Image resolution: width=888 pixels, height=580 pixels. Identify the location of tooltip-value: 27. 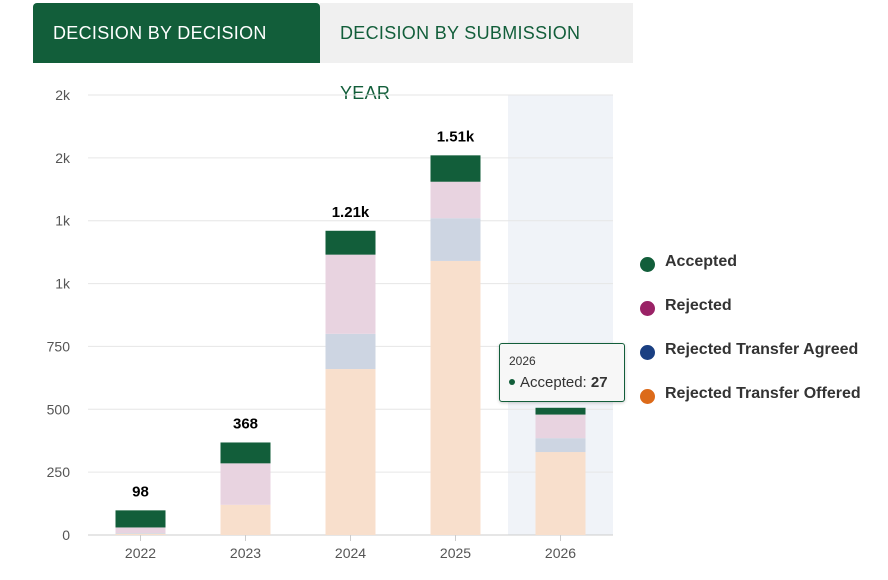
(599, 382).